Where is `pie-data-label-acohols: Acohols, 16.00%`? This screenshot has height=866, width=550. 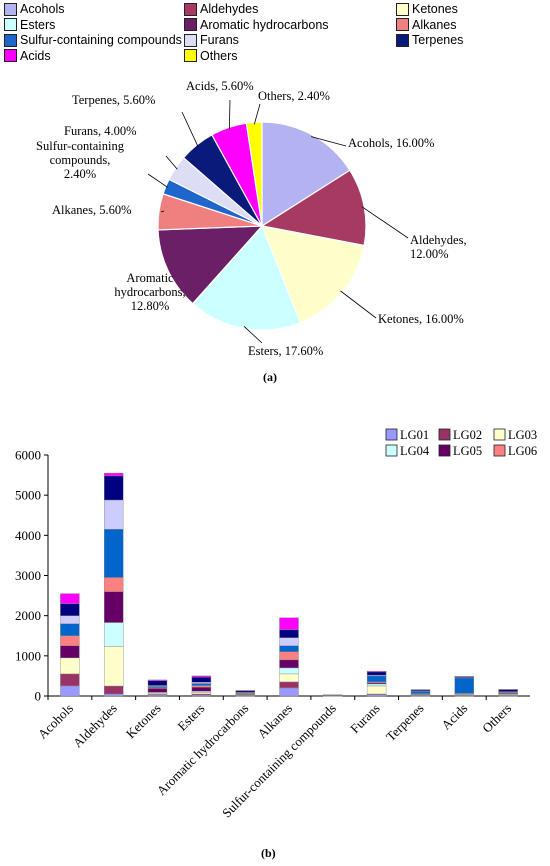 pie-data-label-acohols: Acohols, 16.00% is located at coordinates (391, 143).